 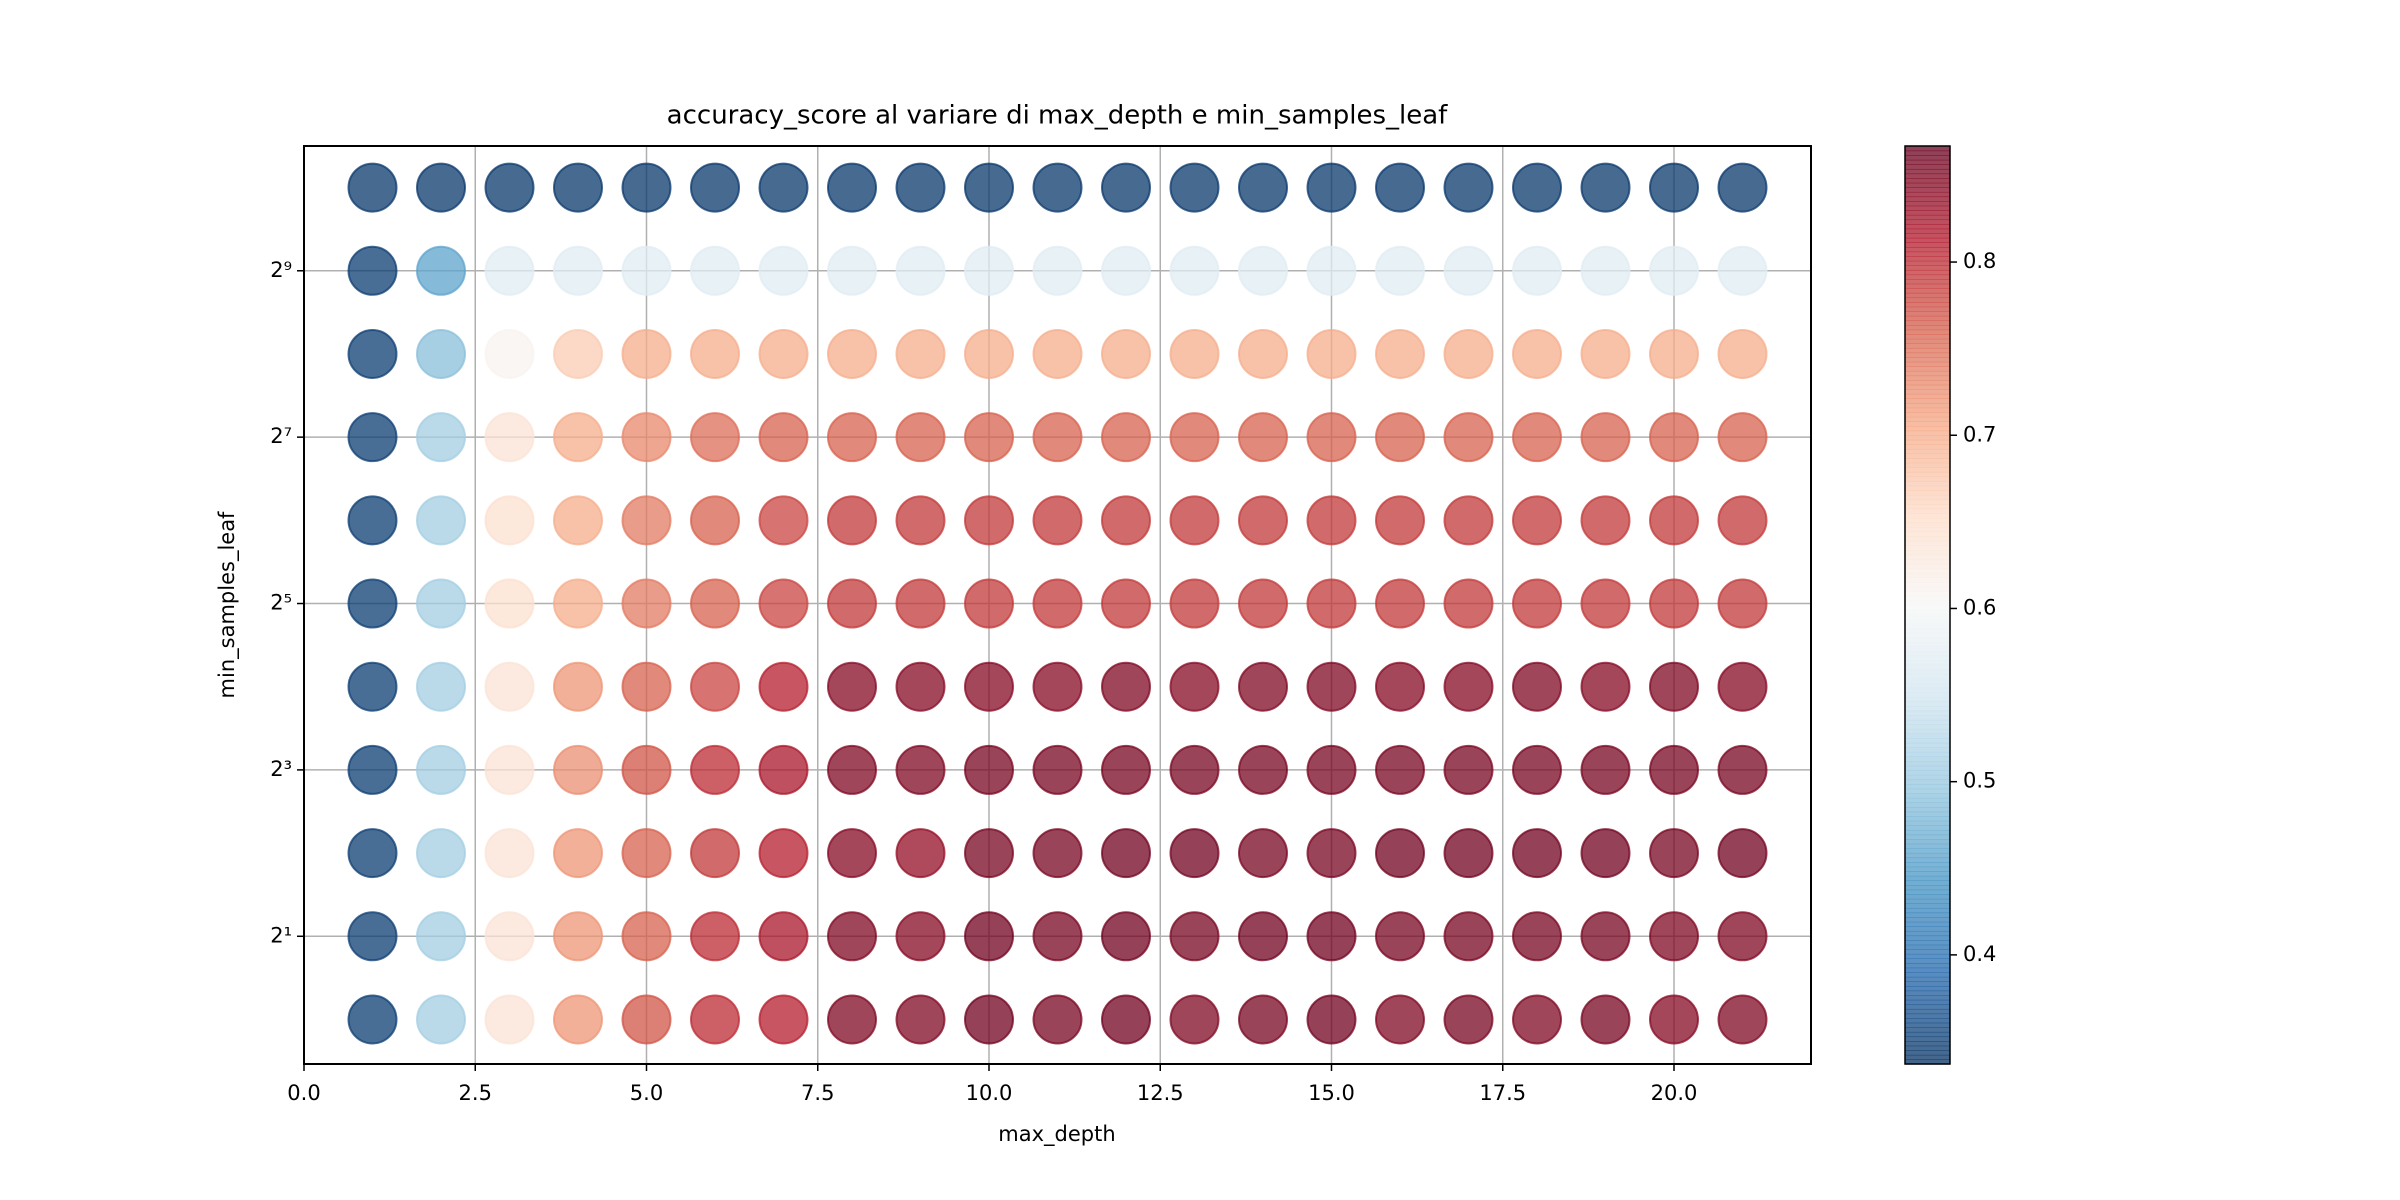 What do you see at coordinates (646, 1093) in the screenshot?
I see `x-tick-label: 5.0` at bounding box center [646, 1093].